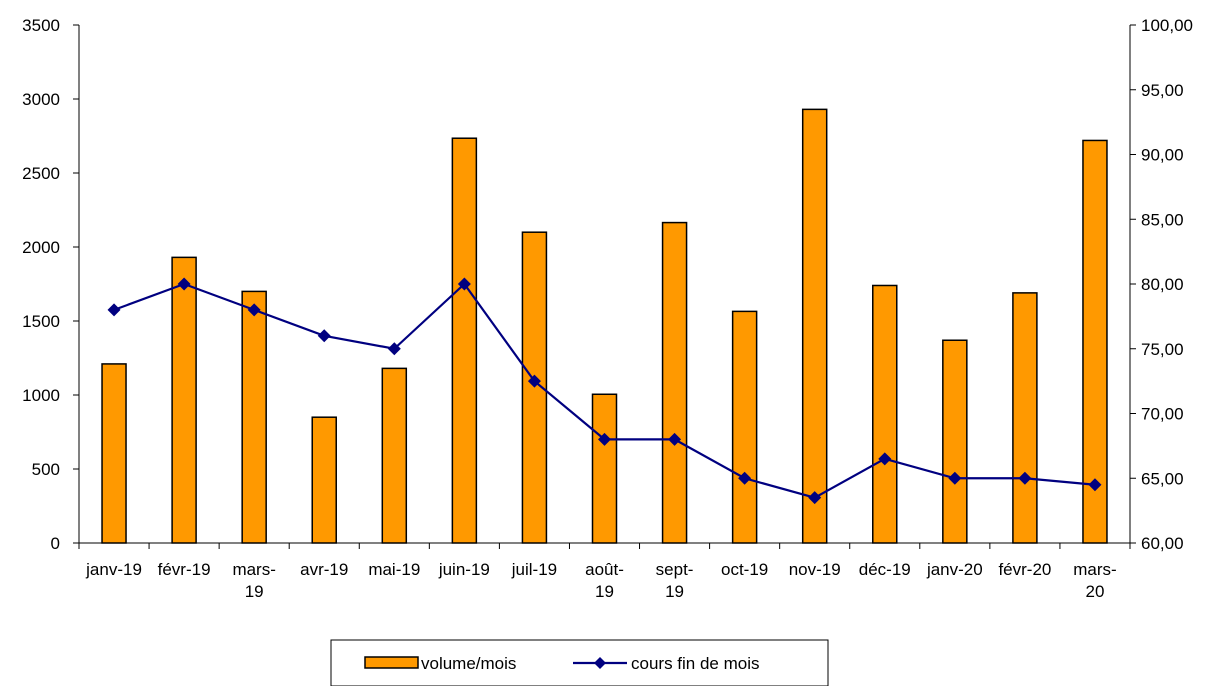 The width and height of the screenshot is (1215, 686). Describe the element at coordinates (954, 569) in the screenshot. I see `x-tick-label-janv-20: janv-20` at that location.